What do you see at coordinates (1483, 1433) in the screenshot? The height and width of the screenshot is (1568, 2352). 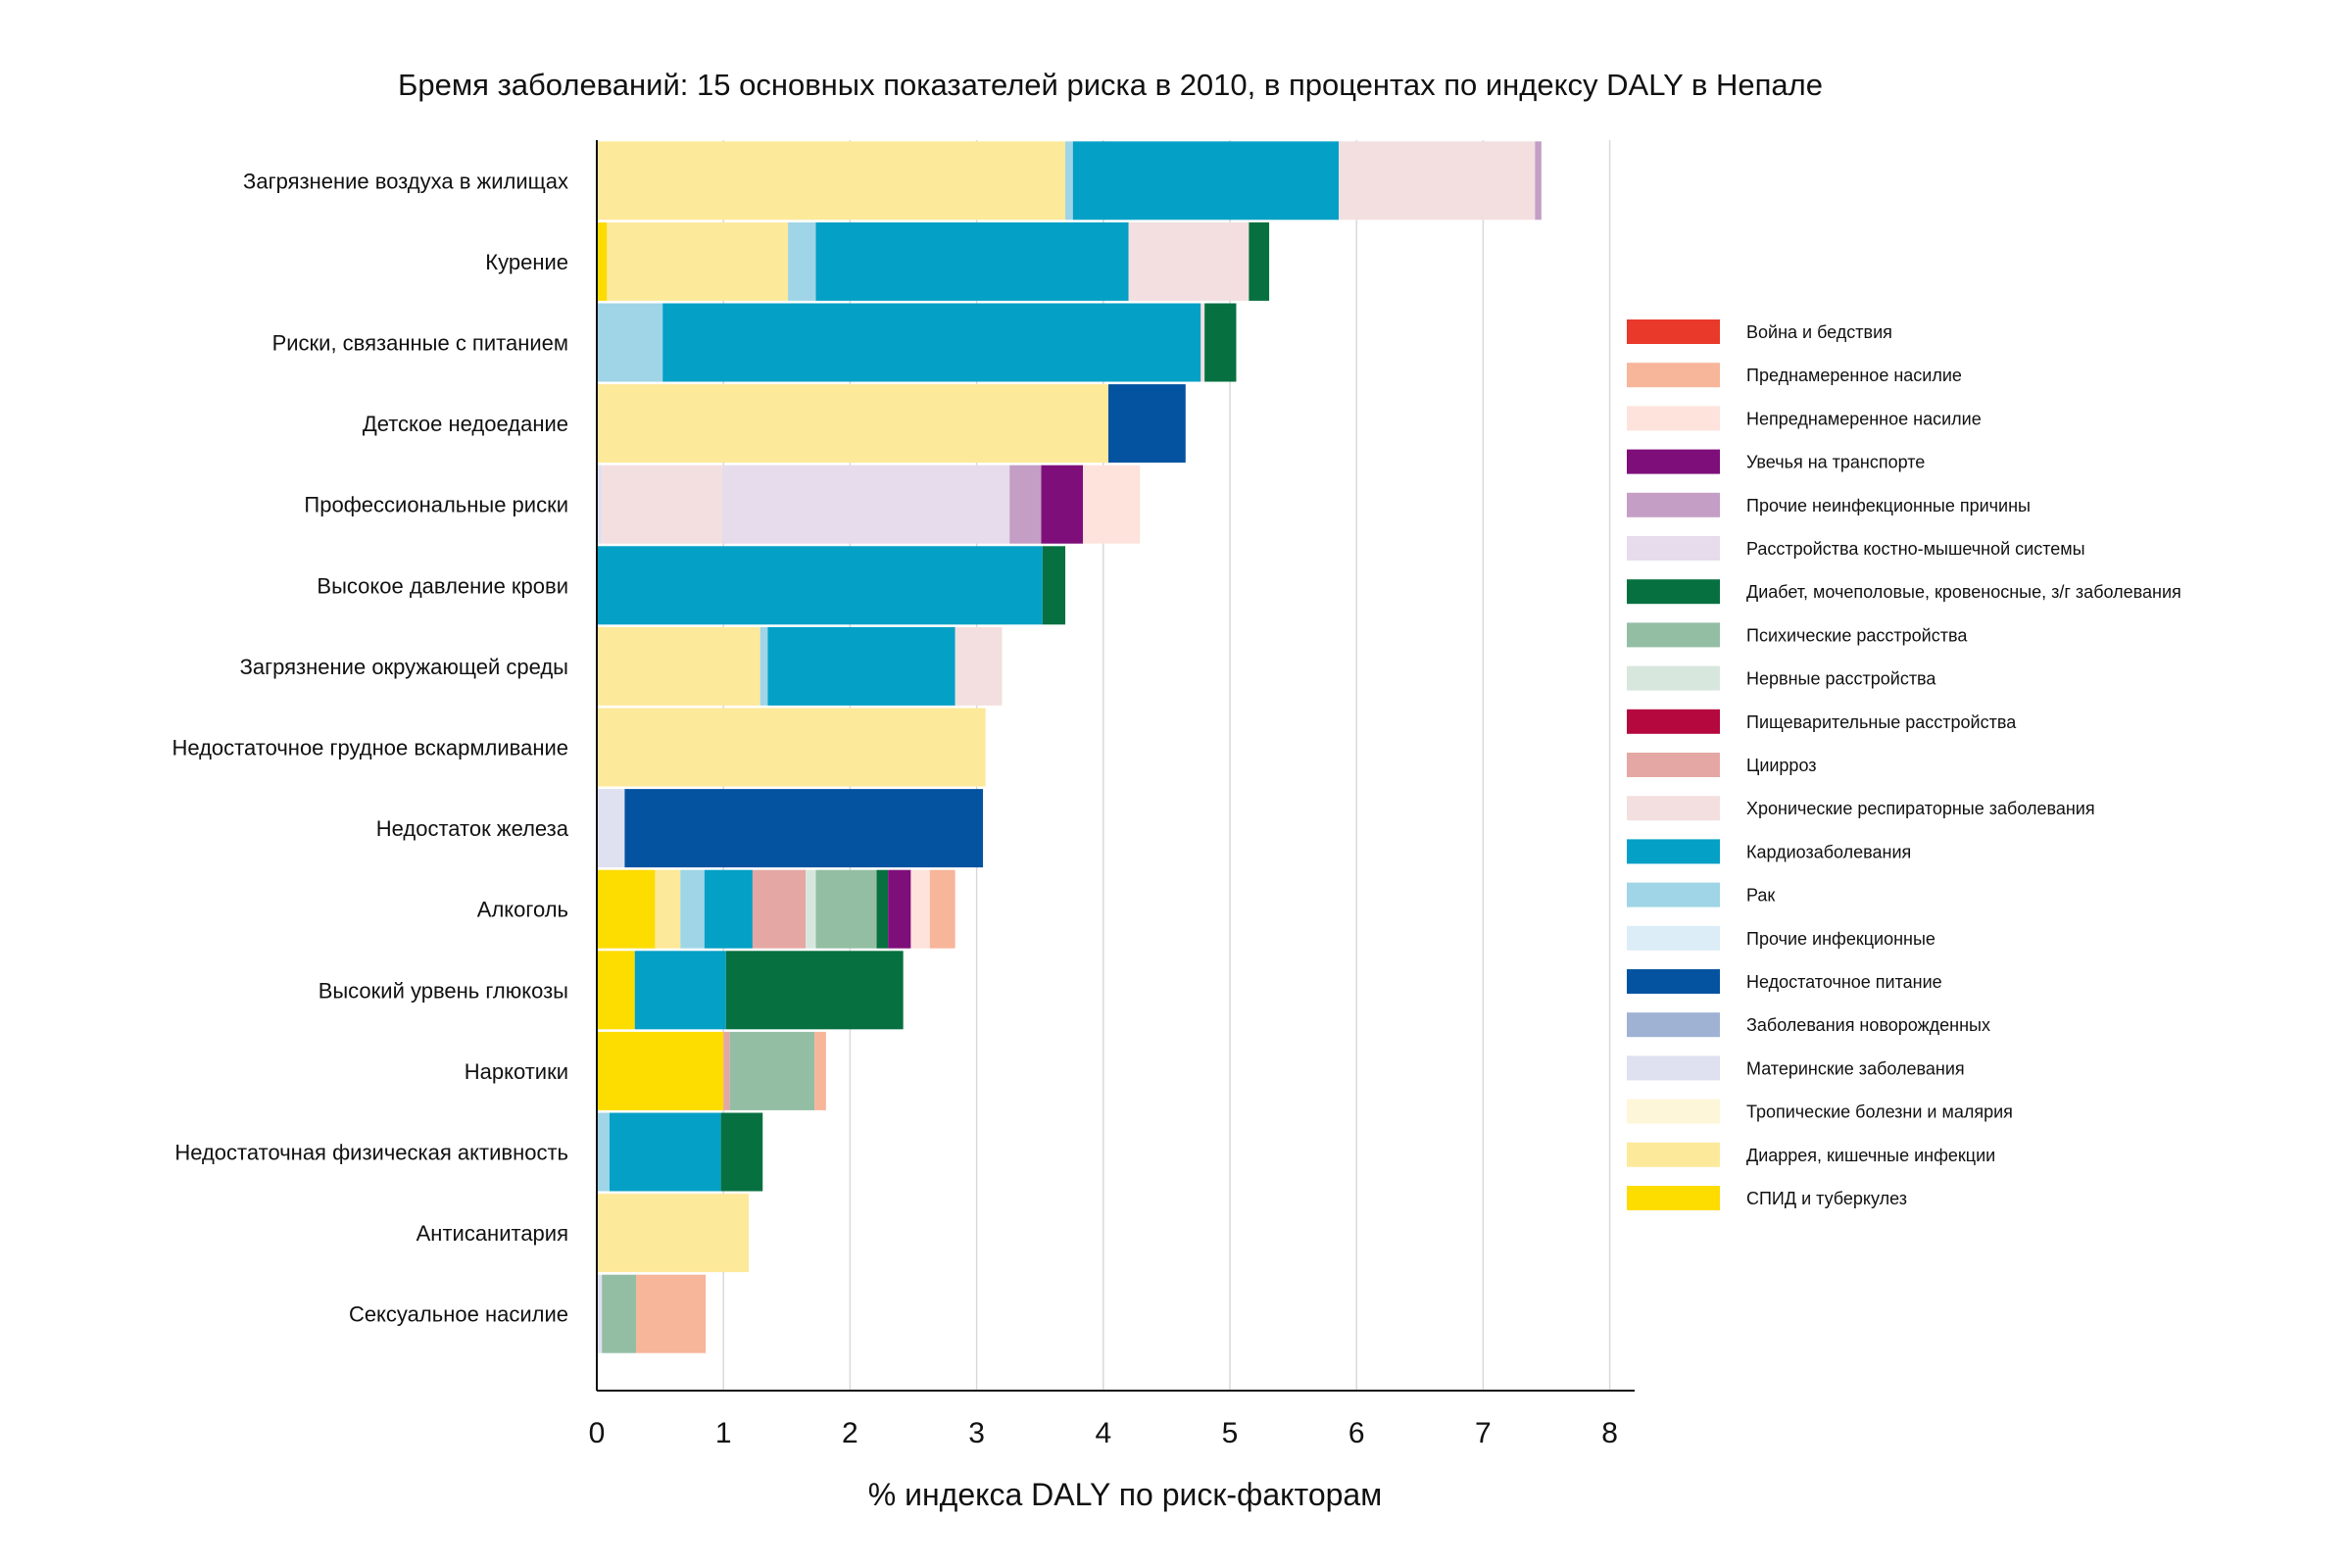 I see `x-tick-label: 7` at bounding box center [1483, 1433].